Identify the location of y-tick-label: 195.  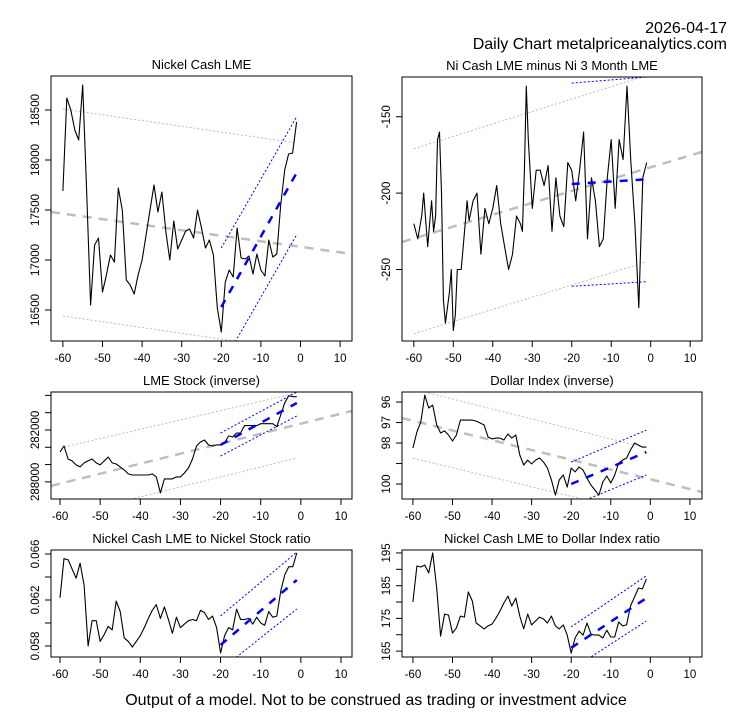
(387, 552).